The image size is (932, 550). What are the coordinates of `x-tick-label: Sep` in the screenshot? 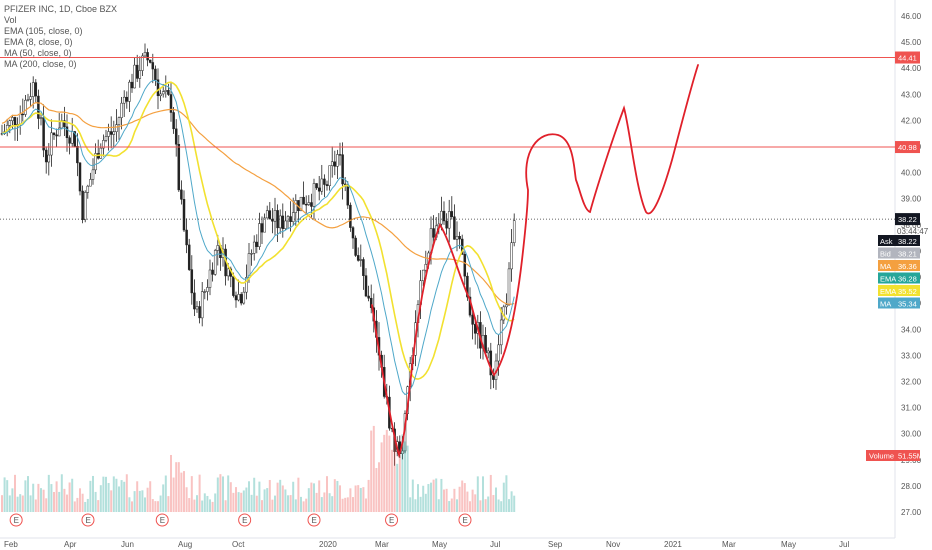 It's located at (555, 544).